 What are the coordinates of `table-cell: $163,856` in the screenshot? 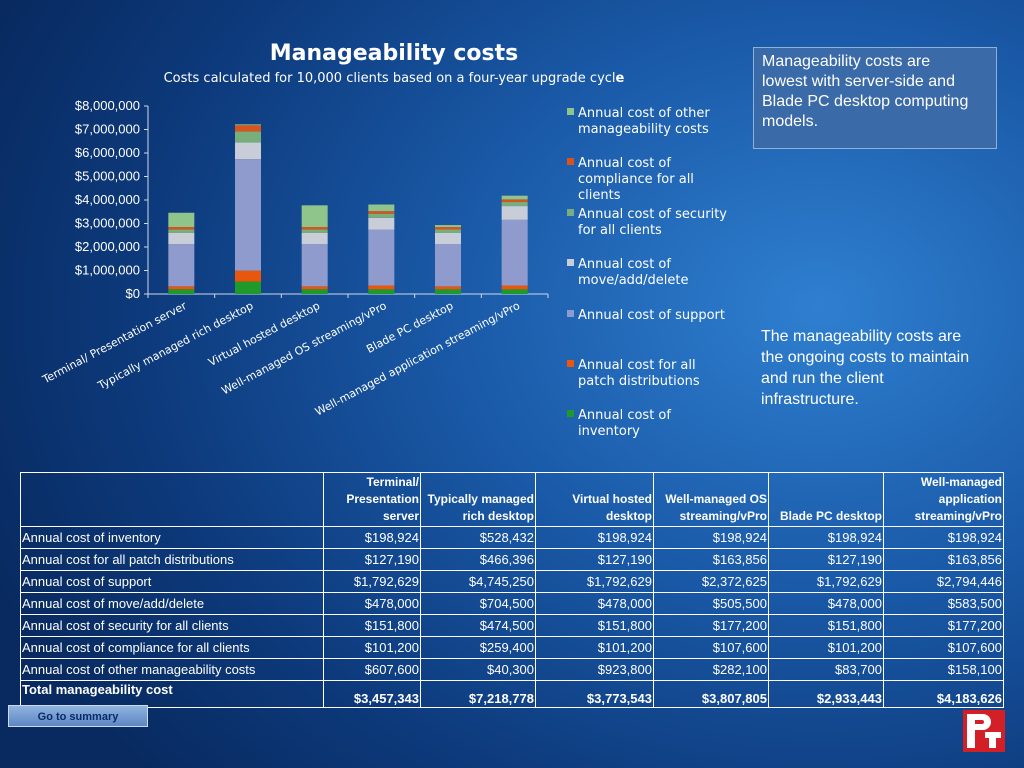 It's located at (711, 559).